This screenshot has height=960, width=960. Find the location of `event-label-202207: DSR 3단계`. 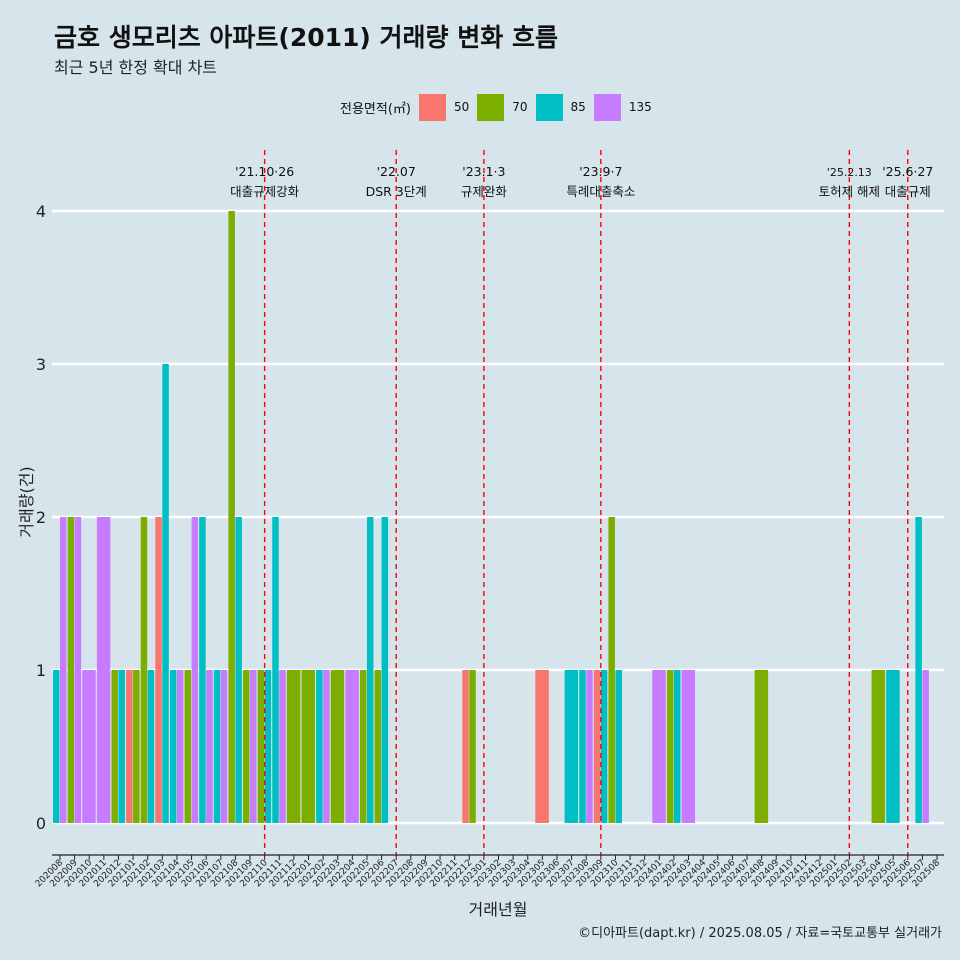

event-label-202207: DSR 3단계 is located at coordinates (396, 191).